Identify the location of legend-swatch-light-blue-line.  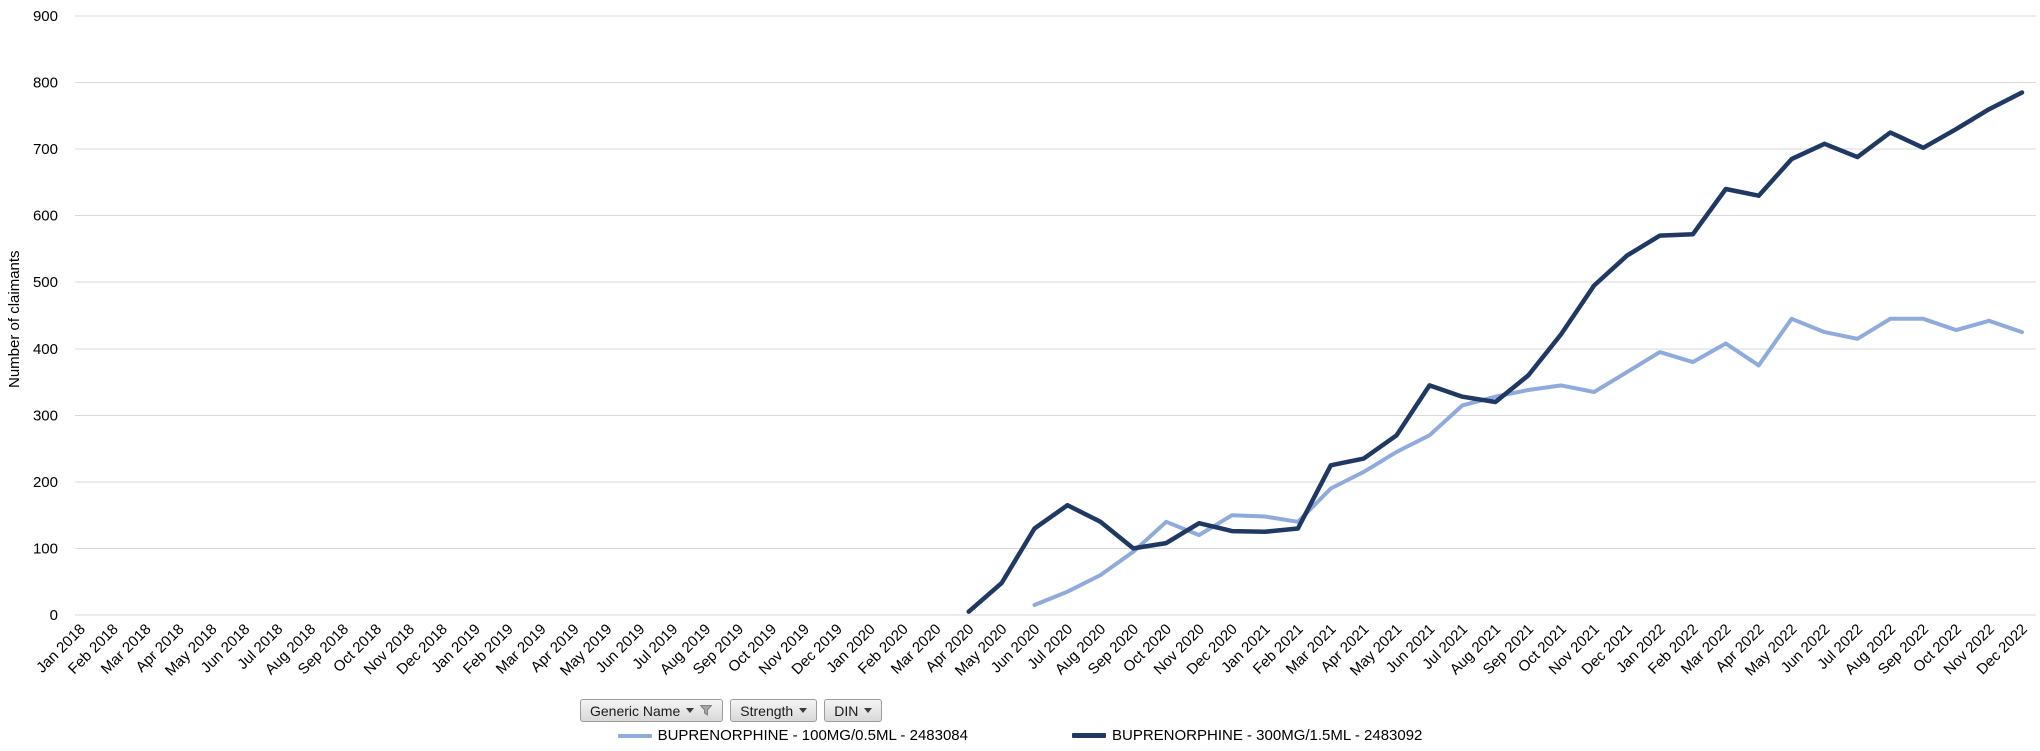
(634, 735).